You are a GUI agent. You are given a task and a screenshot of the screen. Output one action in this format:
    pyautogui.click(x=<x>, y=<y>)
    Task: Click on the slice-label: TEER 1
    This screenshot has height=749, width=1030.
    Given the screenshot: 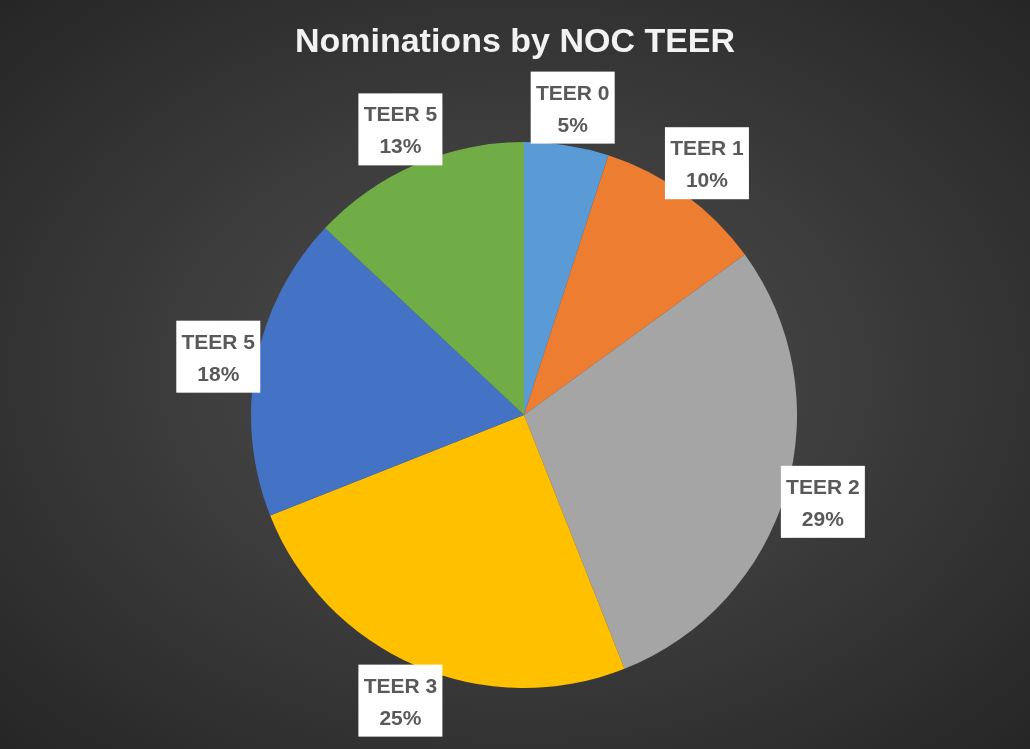 What is the action you would take?
    pyautogui.click(x=707, y=148)
    